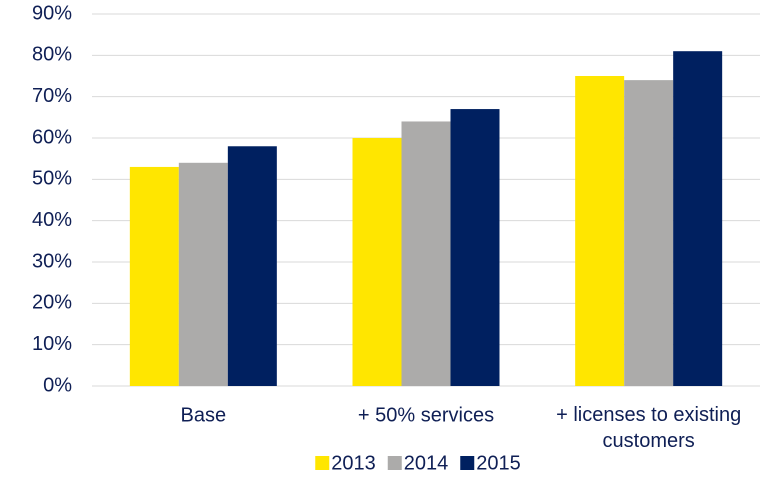  I want to click on y-tick-label: 60%, so click(52, 137).